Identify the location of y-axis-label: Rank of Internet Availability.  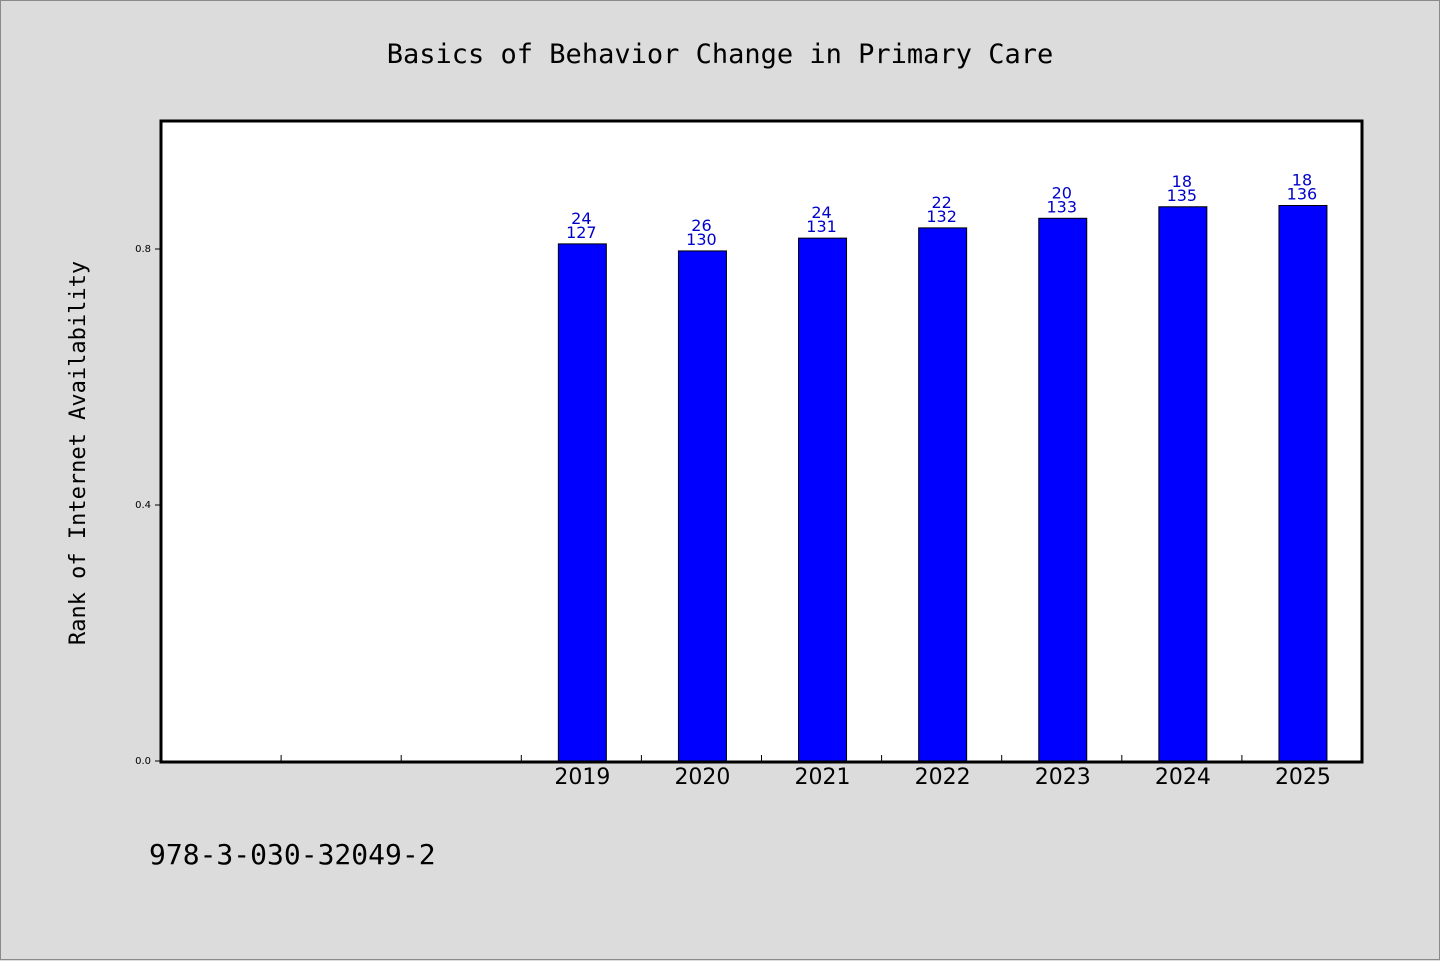
(78, 453).